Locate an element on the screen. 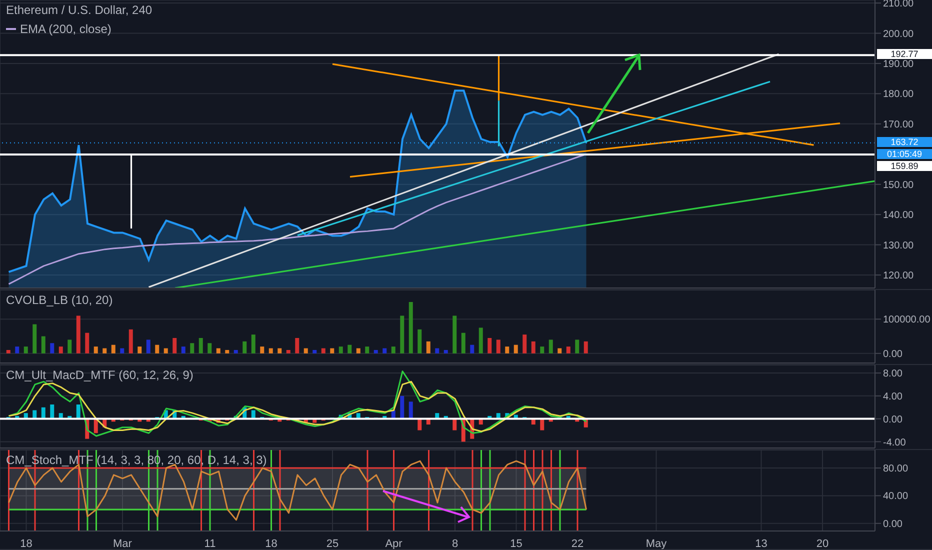 Image resolution: width=932 pixels, height=550 pixels. y-tick-label: 180.00 is located at coordinates (898, 94).